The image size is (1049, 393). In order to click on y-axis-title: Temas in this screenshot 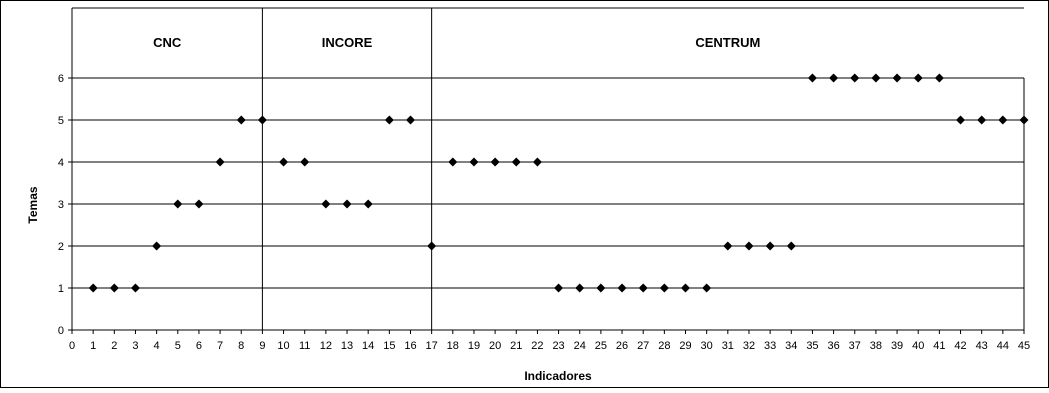, I will do `click(33, 204)`.